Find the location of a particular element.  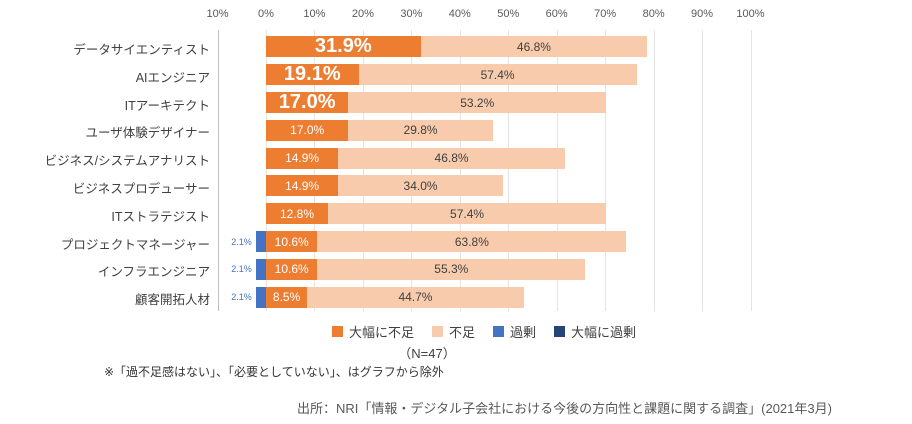

bar-segment-severe-shortage: 12.8% is located at coordinates (297, 214).